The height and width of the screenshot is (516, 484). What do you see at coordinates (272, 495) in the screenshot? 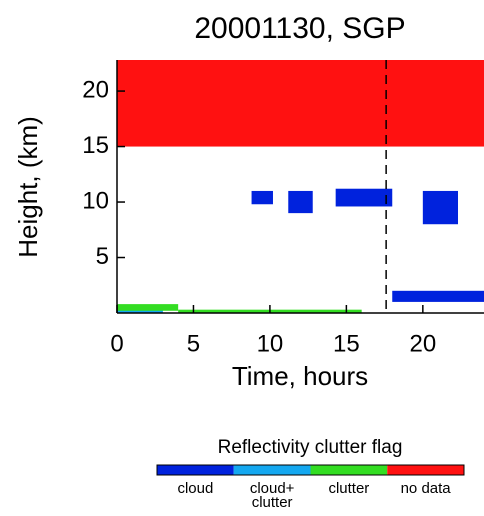
I see `legend-label: cloud+ clutter` at bounding box center [272, 495].